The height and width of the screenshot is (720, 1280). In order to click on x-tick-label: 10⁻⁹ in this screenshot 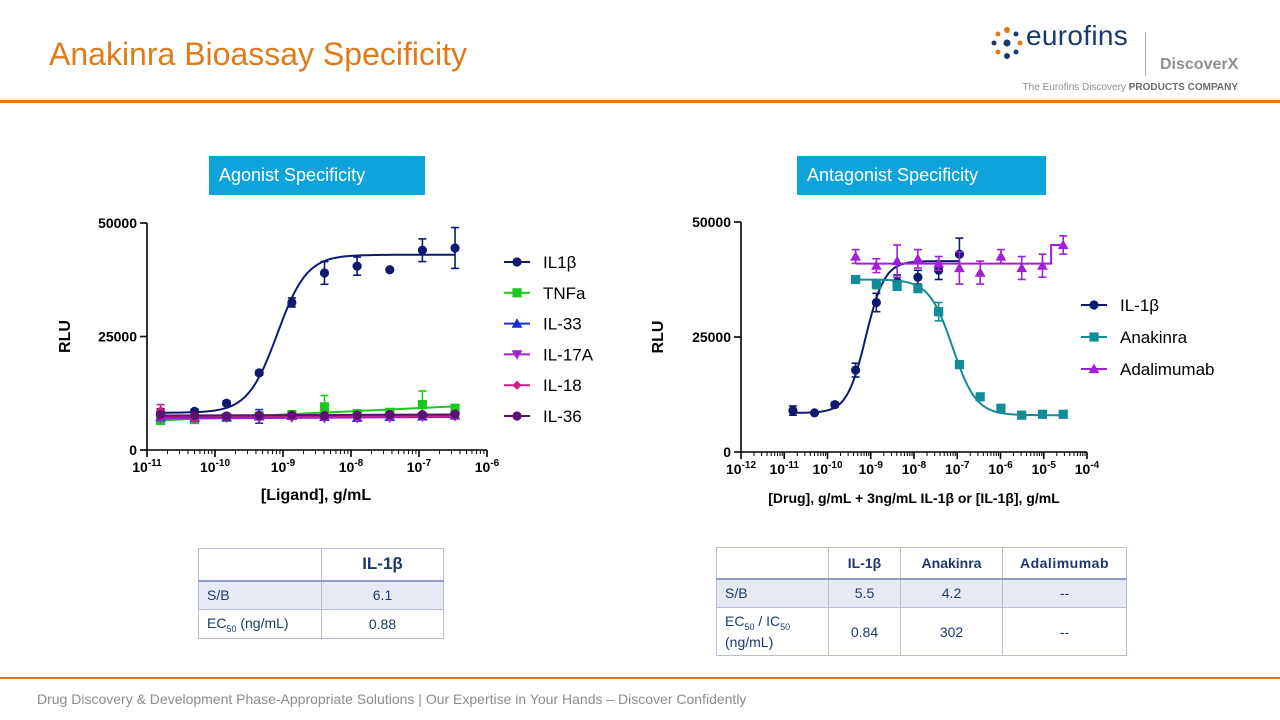, I will do `click(871, 468)`.